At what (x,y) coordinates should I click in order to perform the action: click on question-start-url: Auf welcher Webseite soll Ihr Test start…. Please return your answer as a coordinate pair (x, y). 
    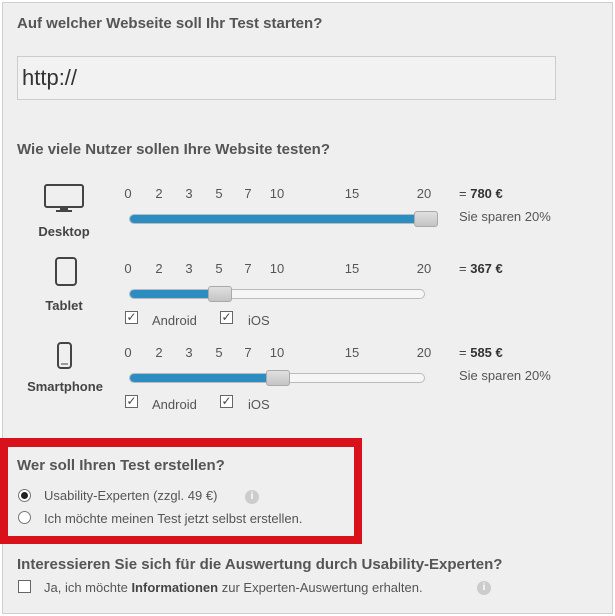
    Looking at the image, I should click on (170, 23).